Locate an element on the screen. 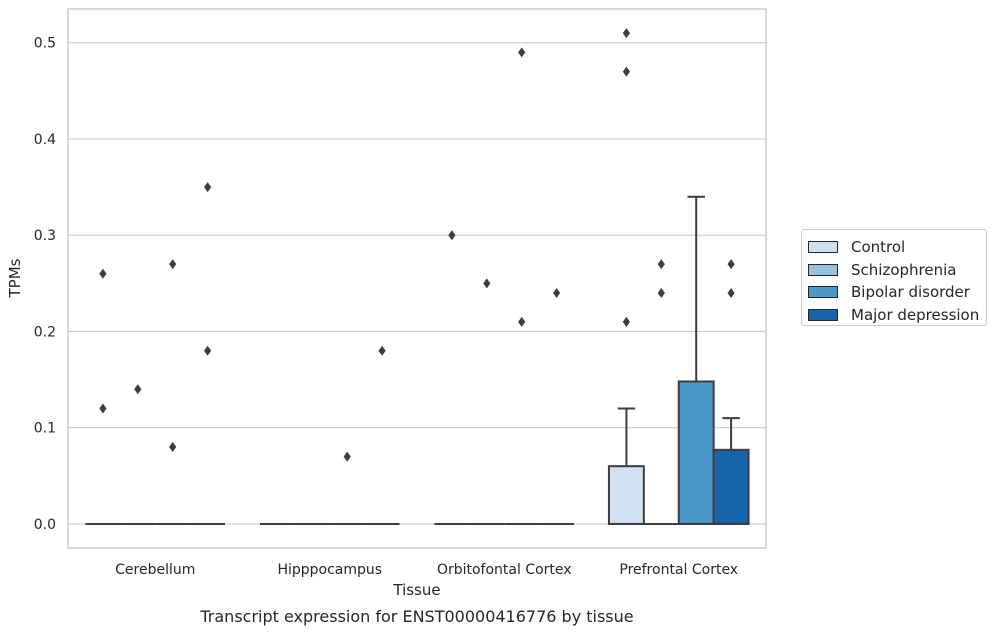 This screenshot has width=997, height=638. y-tick-label: 0.1 is located at coordinates (45, 429).